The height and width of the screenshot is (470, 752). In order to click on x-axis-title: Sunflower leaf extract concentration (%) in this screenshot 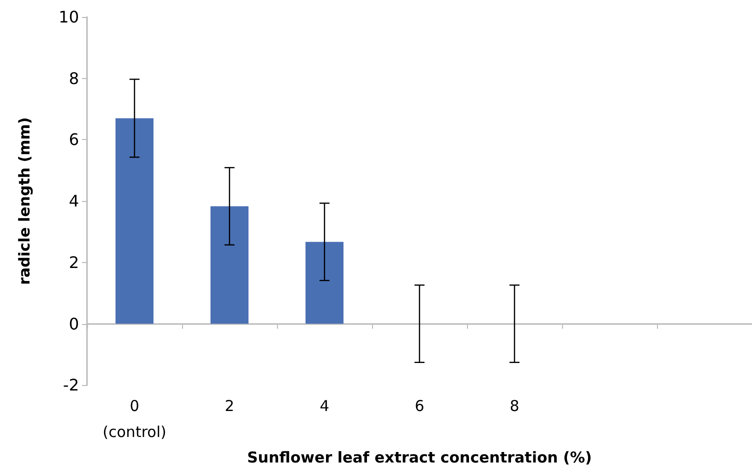, I will do `click(419, 457)`.